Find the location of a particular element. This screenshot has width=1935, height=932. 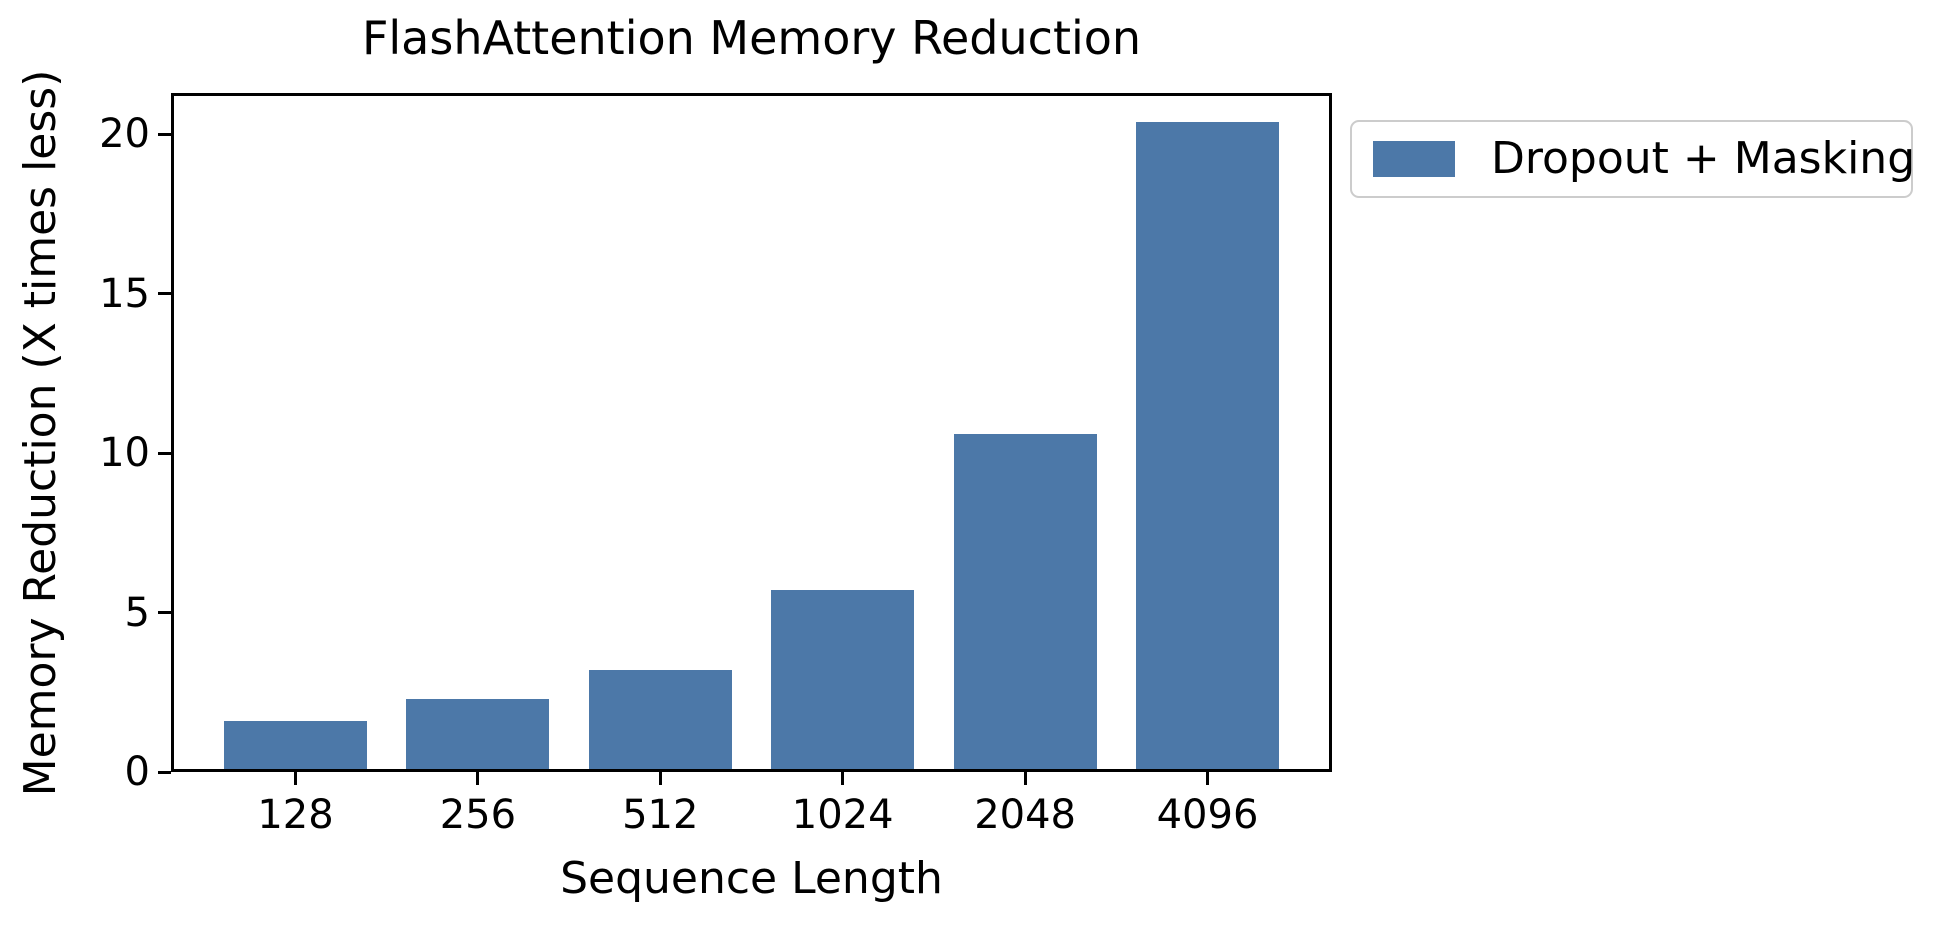

xtick-label-2048: 2048 is located at coordinates (1025, 815).